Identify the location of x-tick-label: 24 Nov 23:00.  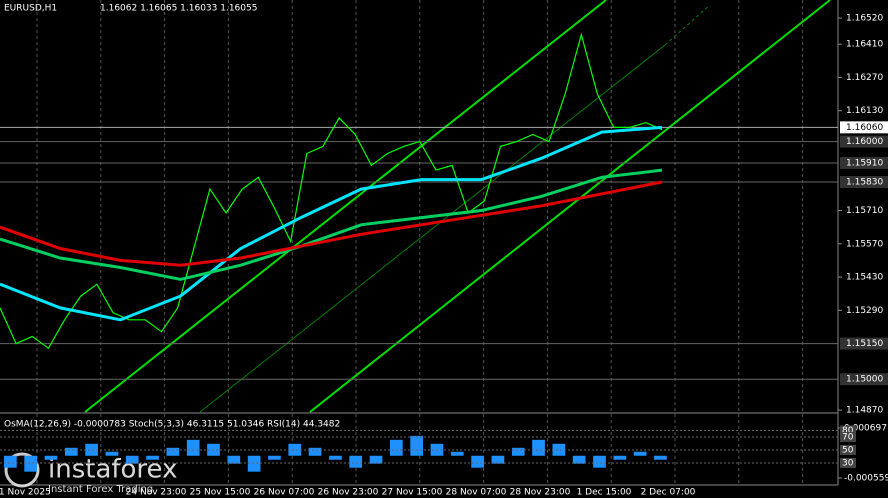
(156, 493).